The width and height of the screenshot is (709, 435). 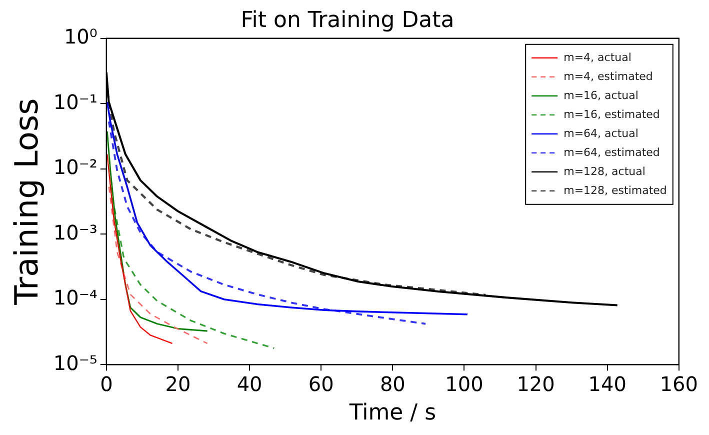 I want to click on y-axis-title: Training Loss, so click(x=27, y=202).